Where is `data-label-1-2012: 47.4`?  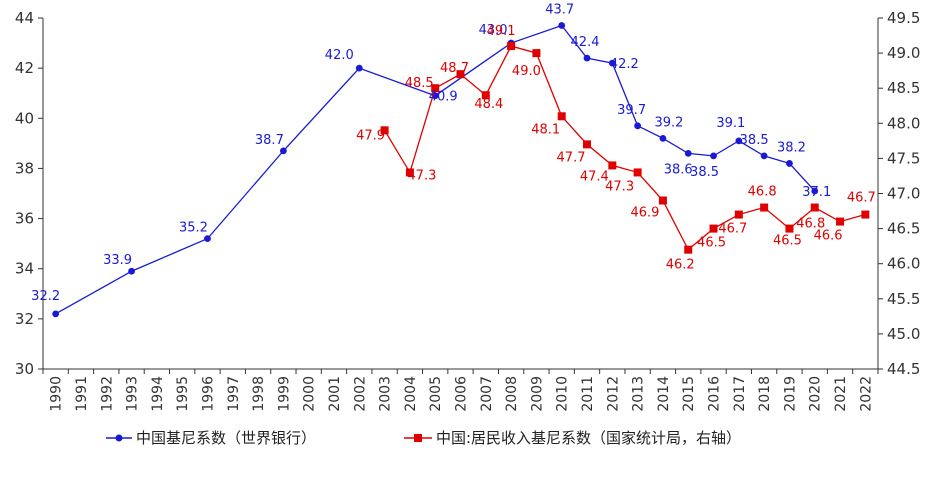
data-label-1-2012: 47.4 is located at coordinates (594, 176).